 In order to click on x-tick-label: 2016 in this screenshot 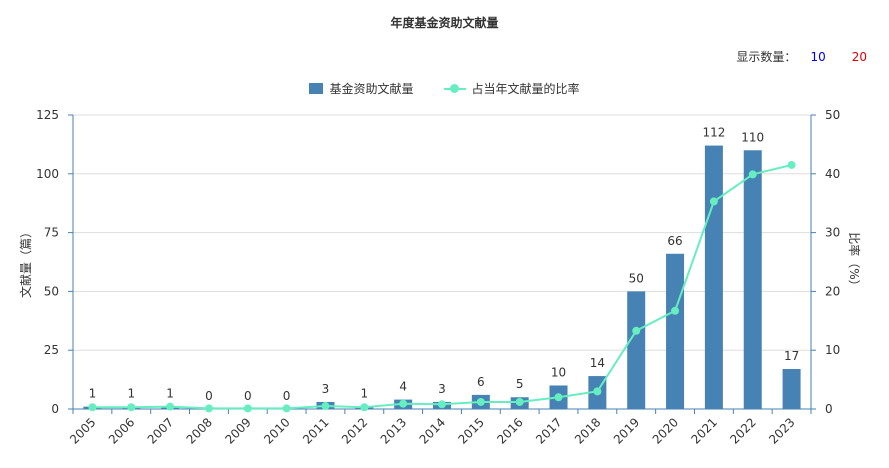, I will do `click(509, 430)`.